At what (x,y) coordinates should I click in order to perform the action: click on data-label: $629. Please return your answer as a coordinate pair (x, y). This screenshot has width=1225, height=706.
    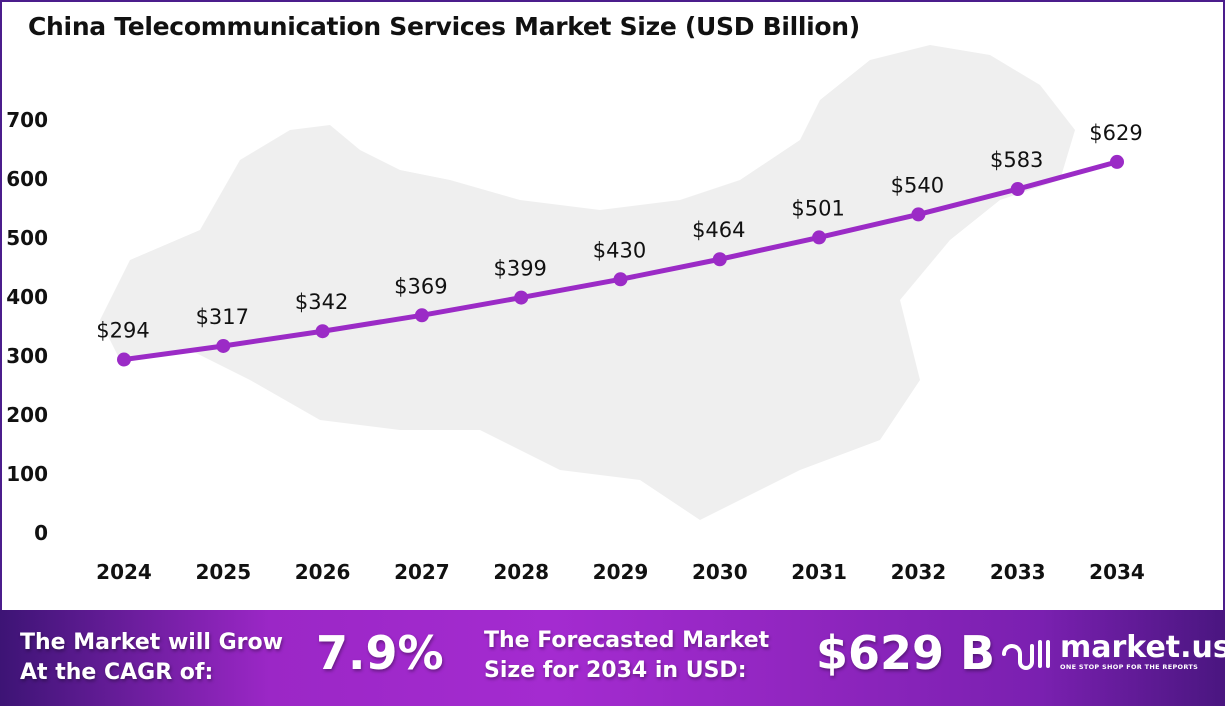
    Looking at the image, I should click on (1115, 133).